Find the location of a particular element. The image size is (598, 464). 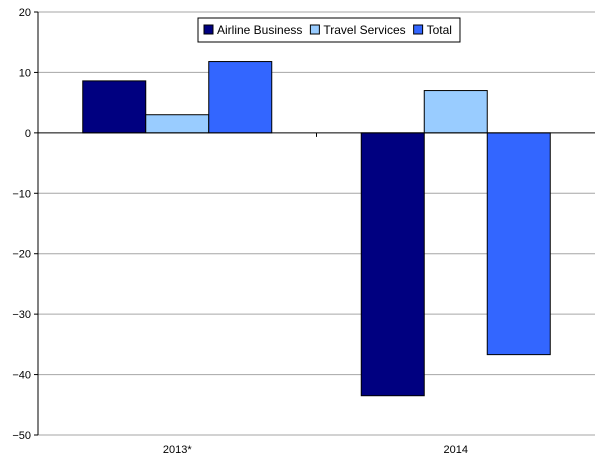

x-tick-label: 2014 is located at coordinates (456, 450).